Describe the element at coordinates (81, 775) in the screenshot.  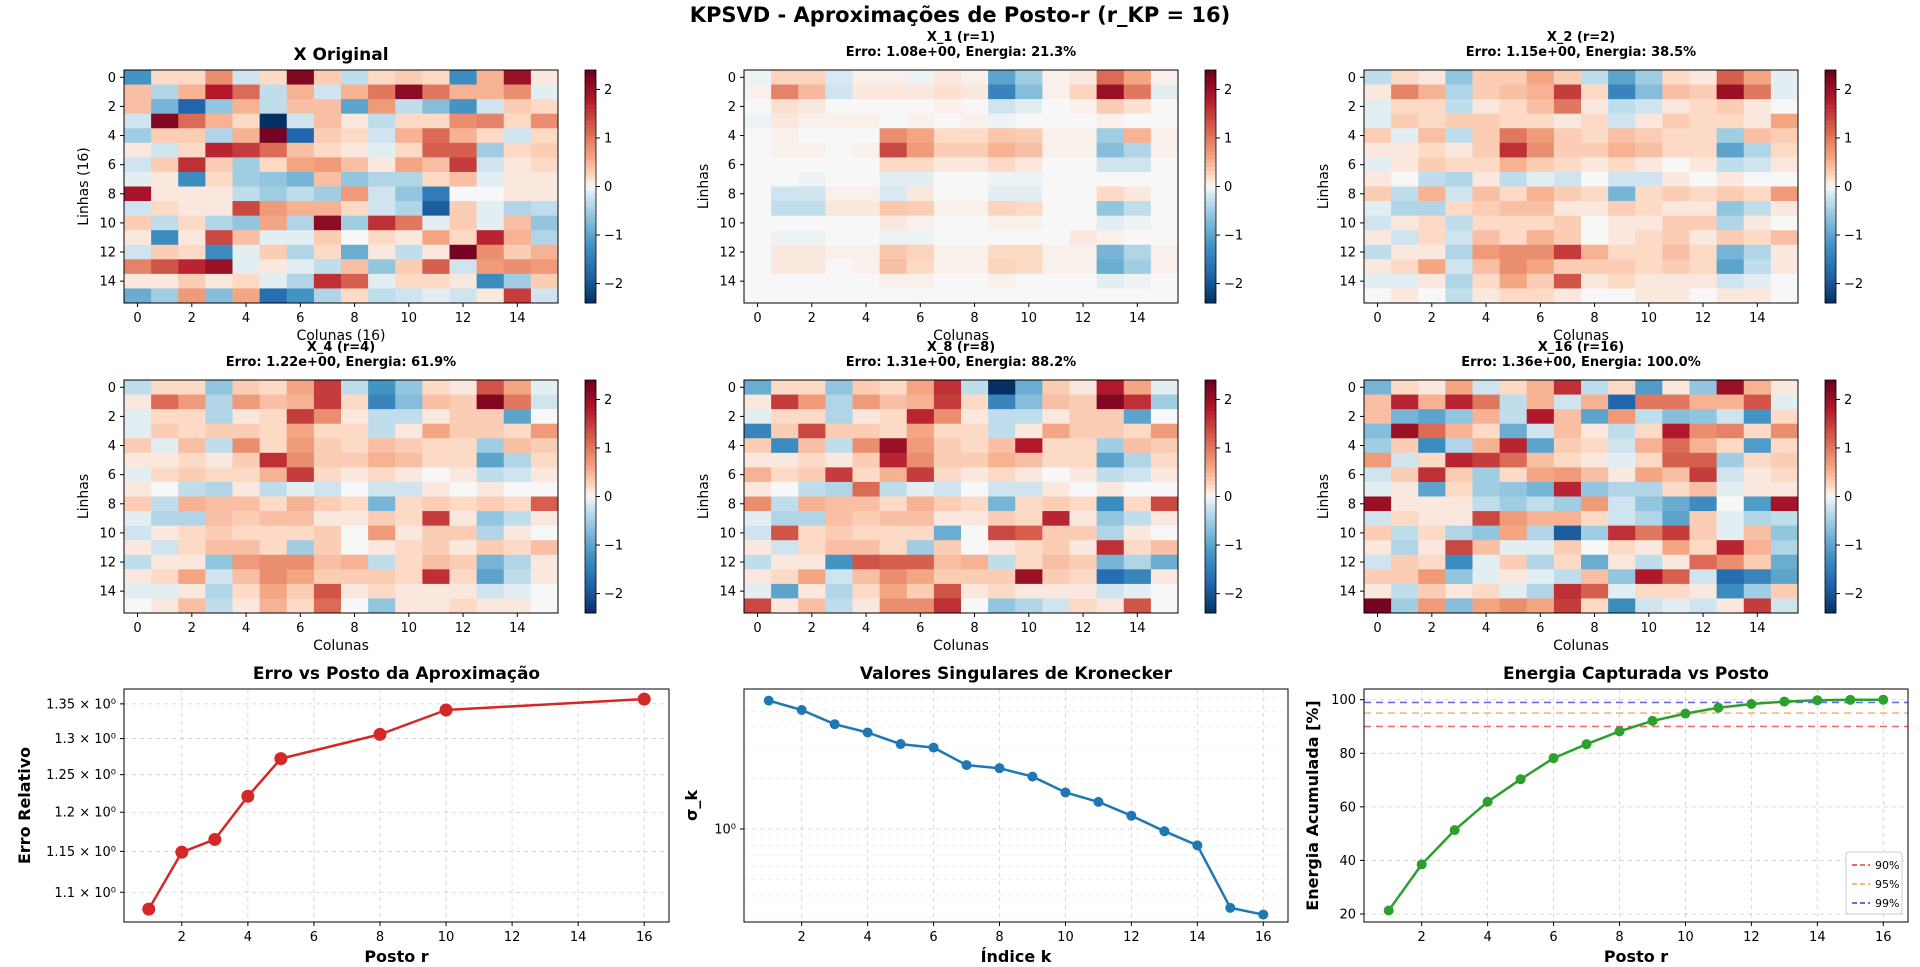
I see `y-tick-label: 1.25 × 10⁰` at that location.